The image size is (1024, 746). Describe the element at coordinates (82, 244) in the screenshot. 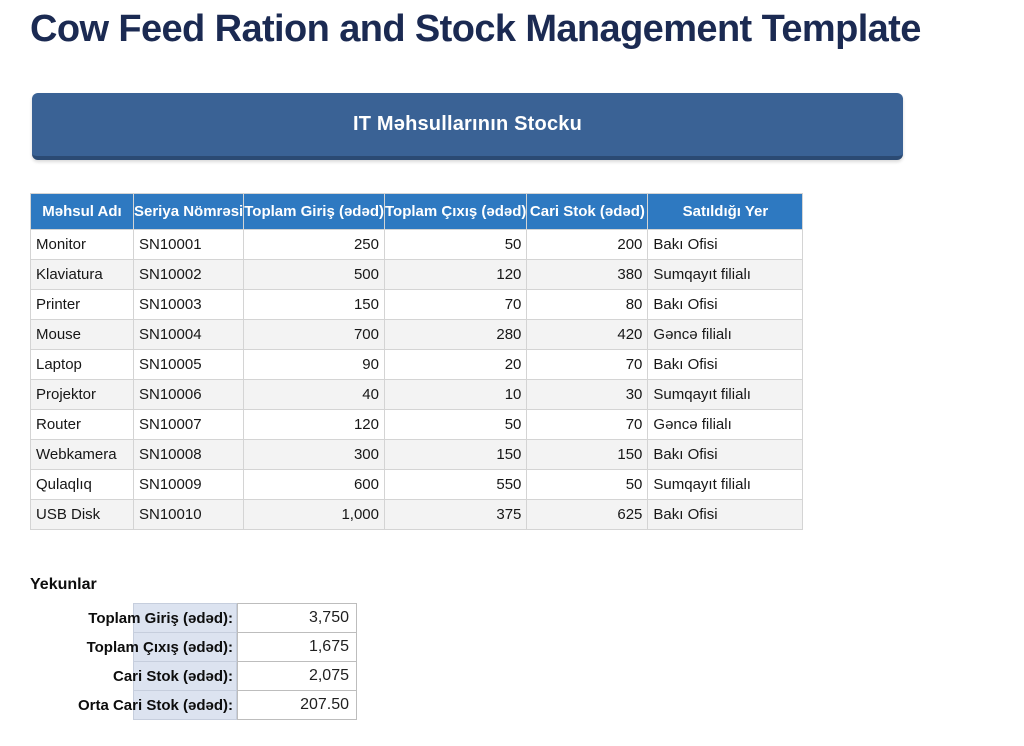

I see `cell-product-name: Monitor` at that location.